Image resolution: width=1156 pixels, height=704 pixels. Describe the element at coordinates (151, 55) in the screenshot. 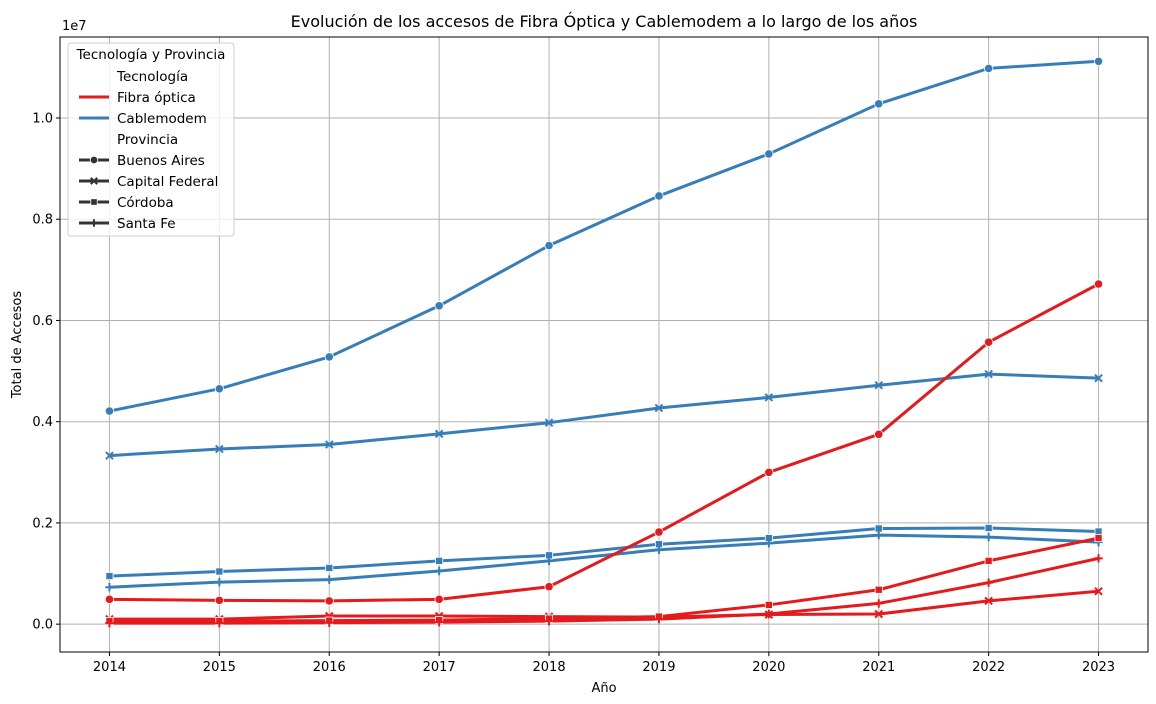

I see `legend-title: Tecnología y Provincia` at that location.